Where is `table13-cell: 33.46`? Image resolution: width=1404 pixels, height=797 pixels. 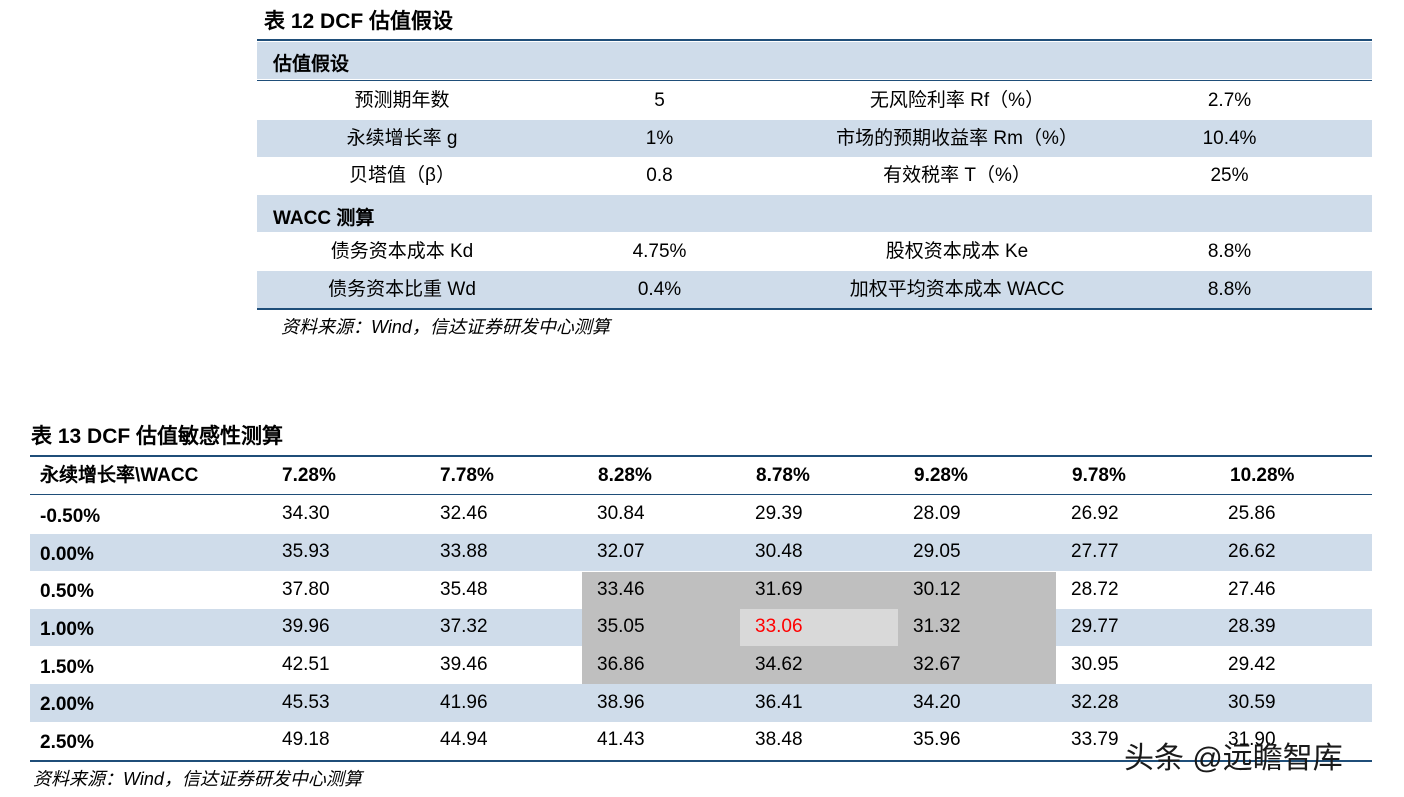 table13-cell: 33.46 is located at coordinates (621, 589).